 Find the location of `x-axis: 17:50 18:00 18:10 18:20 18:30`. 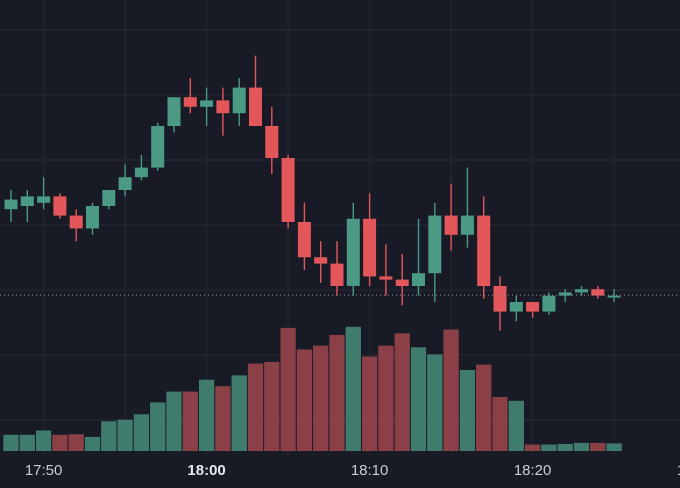

x-axis: 17:50 18:00 18:10 18:20 18:30 is located at coordinates (352, 470).